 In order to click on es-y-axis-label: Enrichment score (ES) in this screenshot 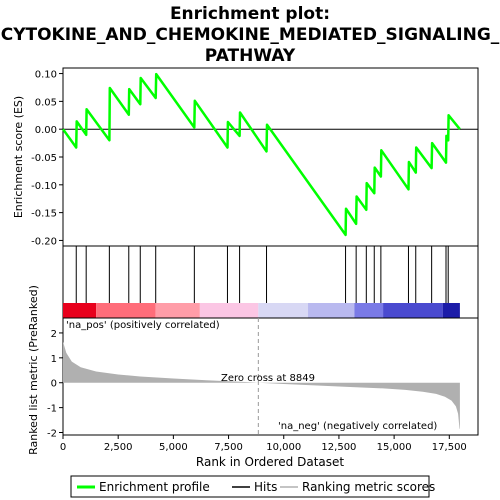, I will do `click(18, 157)`.